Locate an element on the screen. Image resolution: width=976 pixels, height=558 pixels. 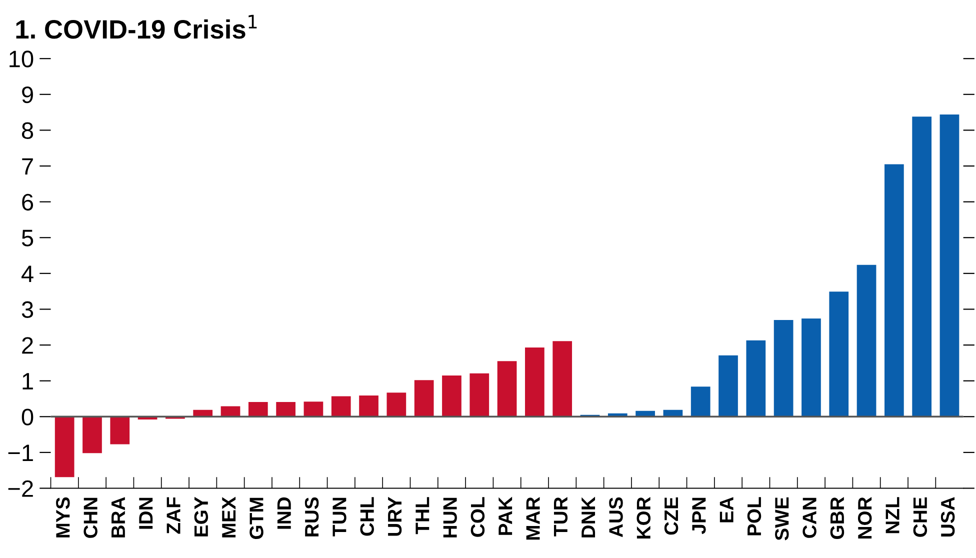
y-tick-label: 4 is located at coordinates (28, 274).